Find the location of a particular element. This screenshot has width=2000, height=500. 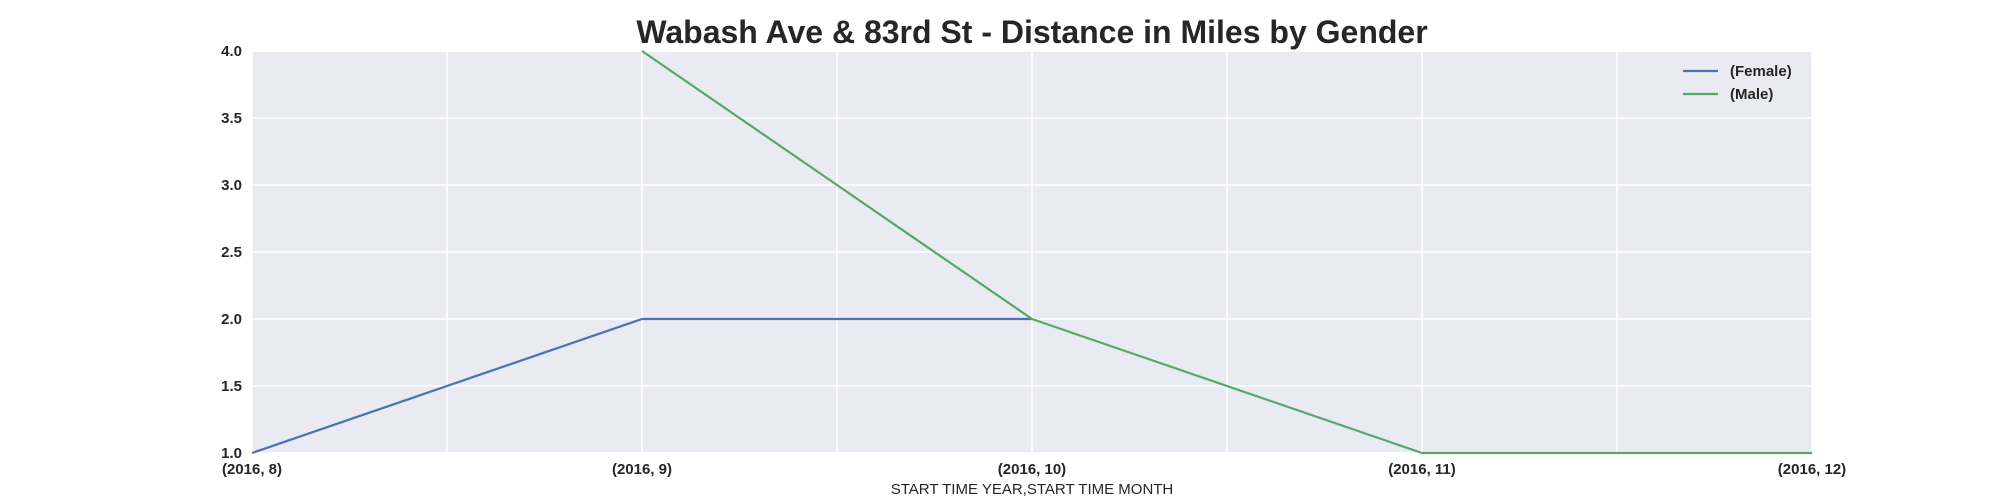

legend-entry-label: (Male) is located at coordinates (1751, 94).